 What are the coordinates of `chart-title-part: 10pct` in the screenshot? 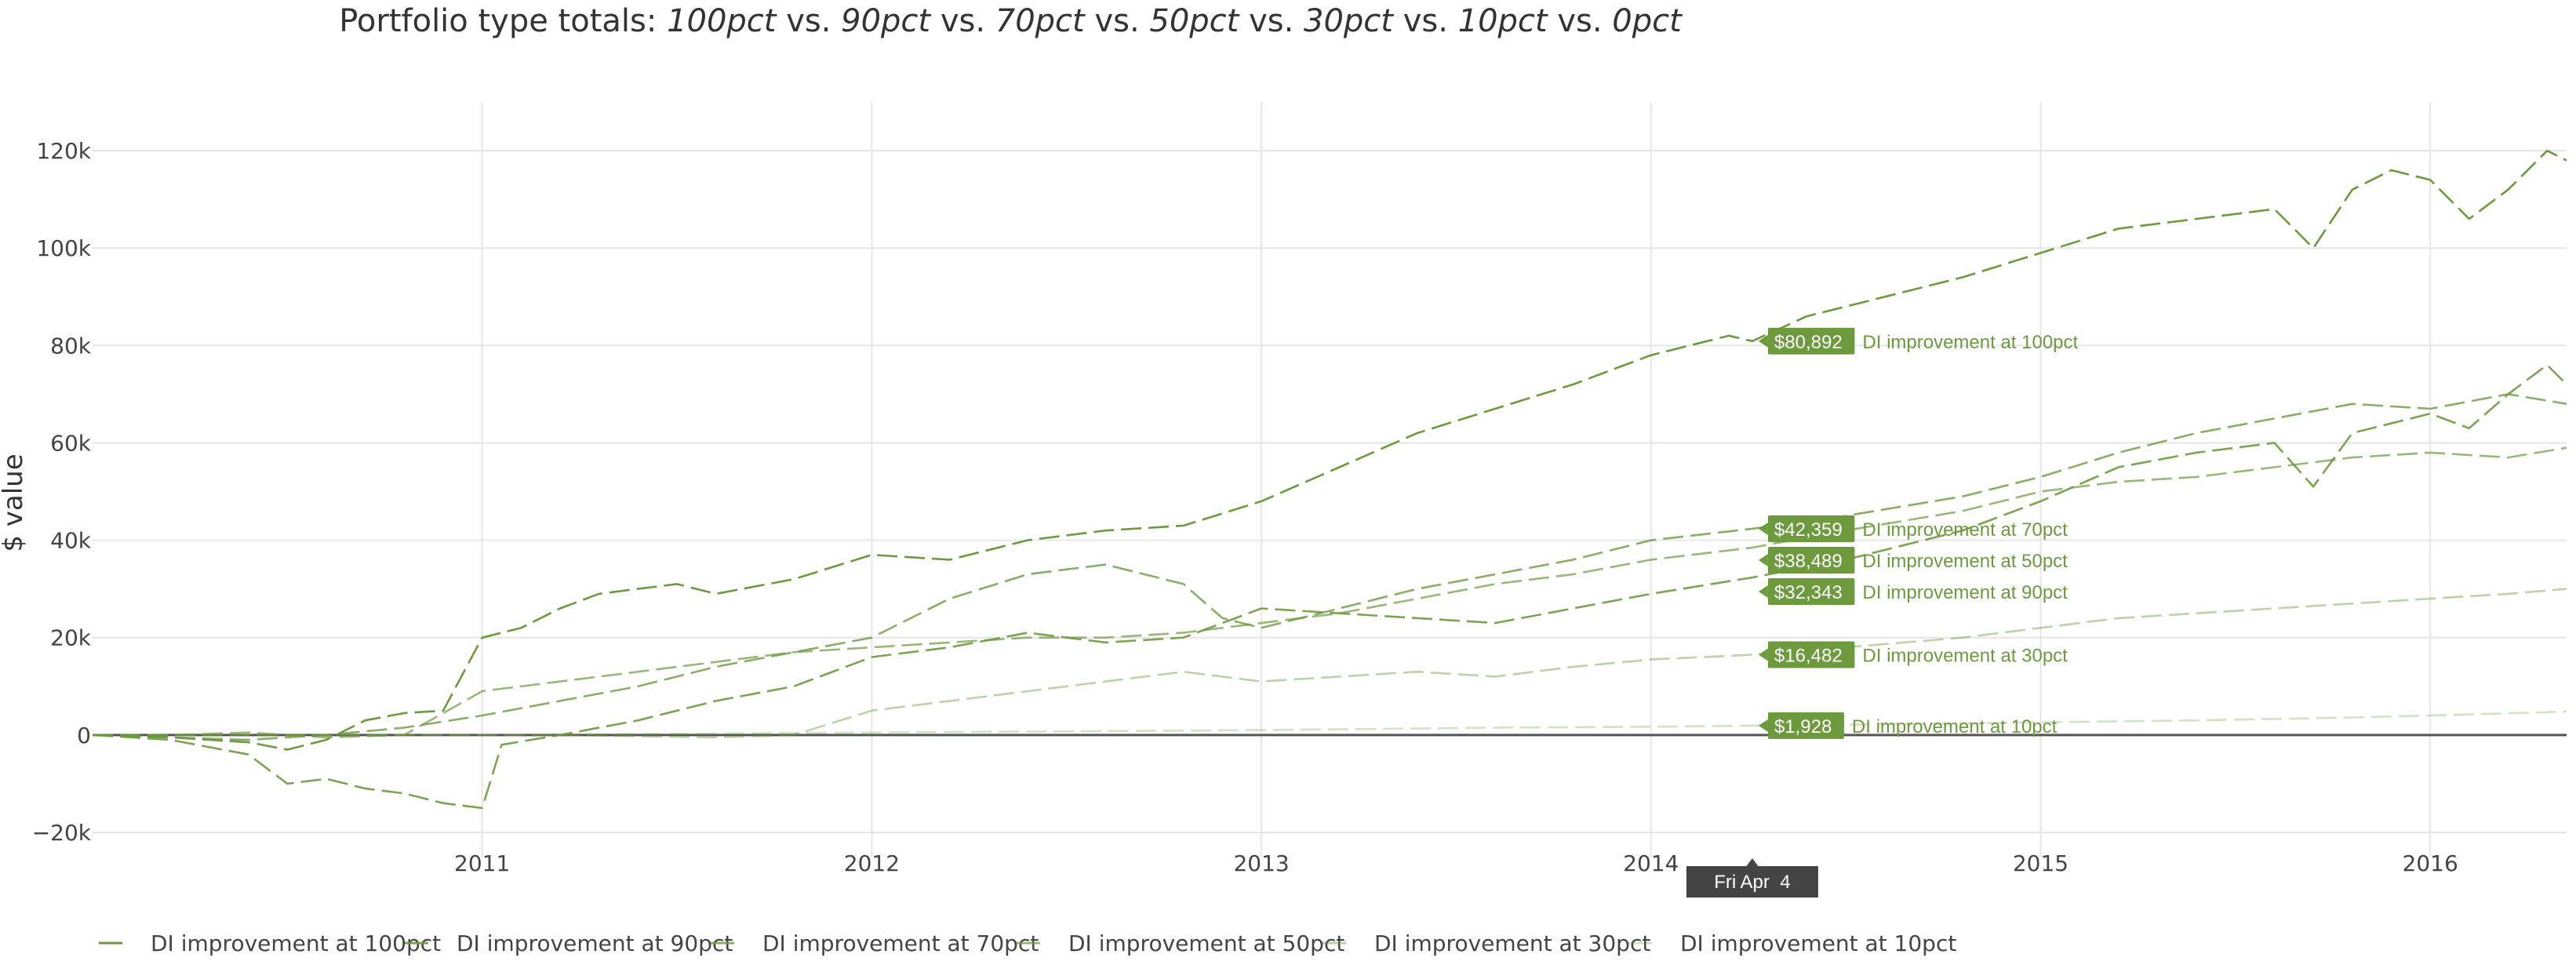 It's located at (1503, 21).